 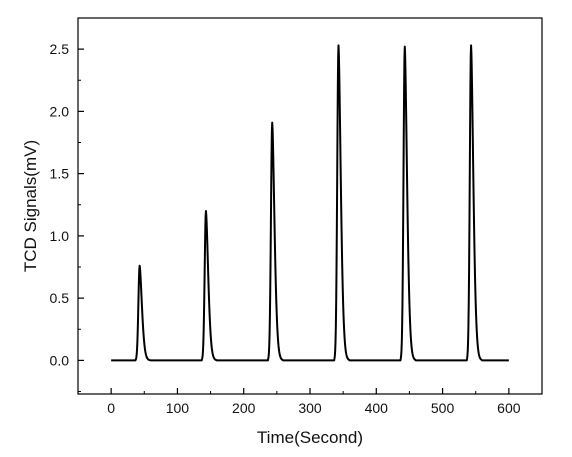 I want to click on y-tick-label: 2.5, so click(x=60, y=49).